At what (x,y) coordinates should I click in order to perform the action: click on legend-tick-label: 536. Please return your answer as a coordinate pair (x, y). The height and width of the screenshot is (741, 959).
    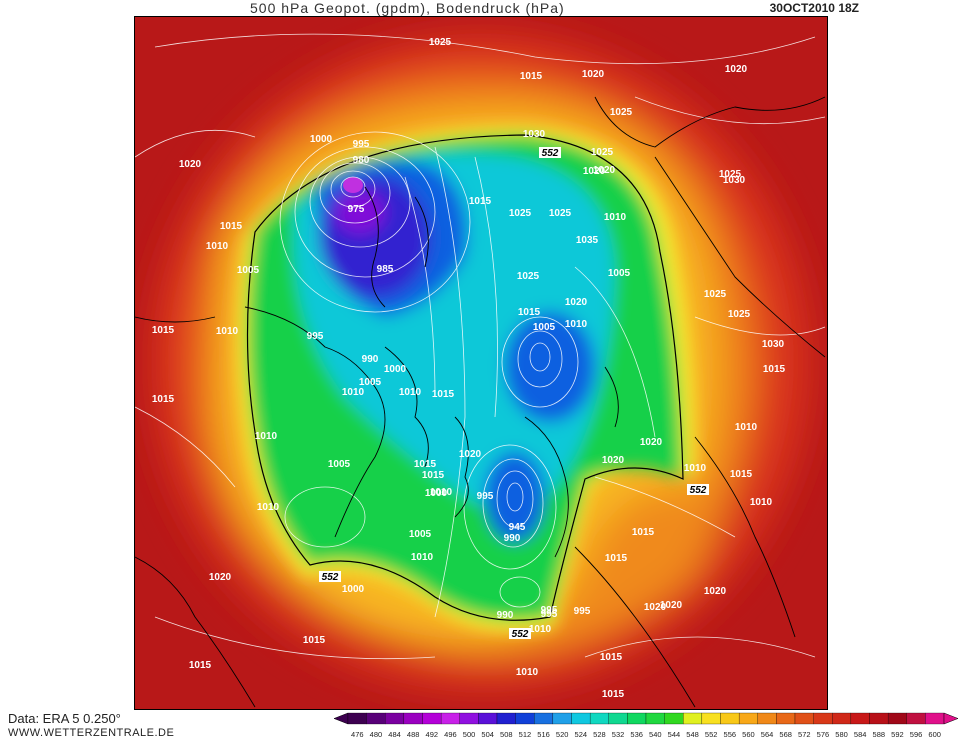
    Looking at the image, I should click on (636, 734).